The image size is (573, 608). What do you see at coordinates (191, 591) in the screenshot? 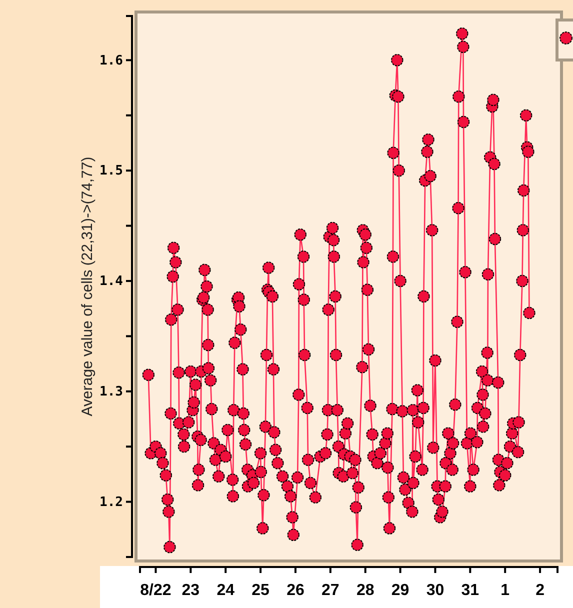
I see `x-tick-label: 23` at bounding box center [191, 591].